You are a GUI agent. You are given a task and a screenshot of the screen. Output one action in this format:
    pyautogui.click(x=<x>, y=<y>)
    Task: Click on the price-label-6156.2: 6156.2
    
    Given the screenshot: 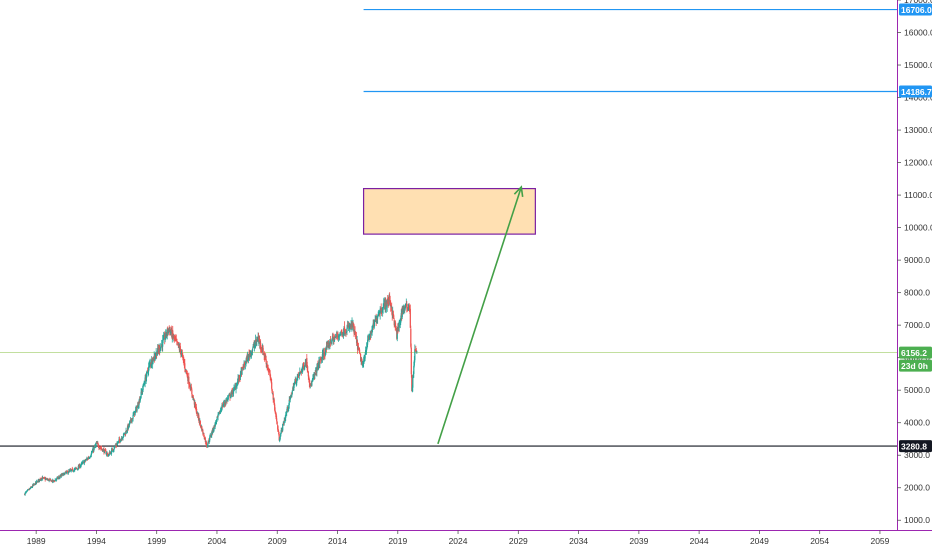 What is the action you would take?
    pyautogui.click(x=915, y=352)
    